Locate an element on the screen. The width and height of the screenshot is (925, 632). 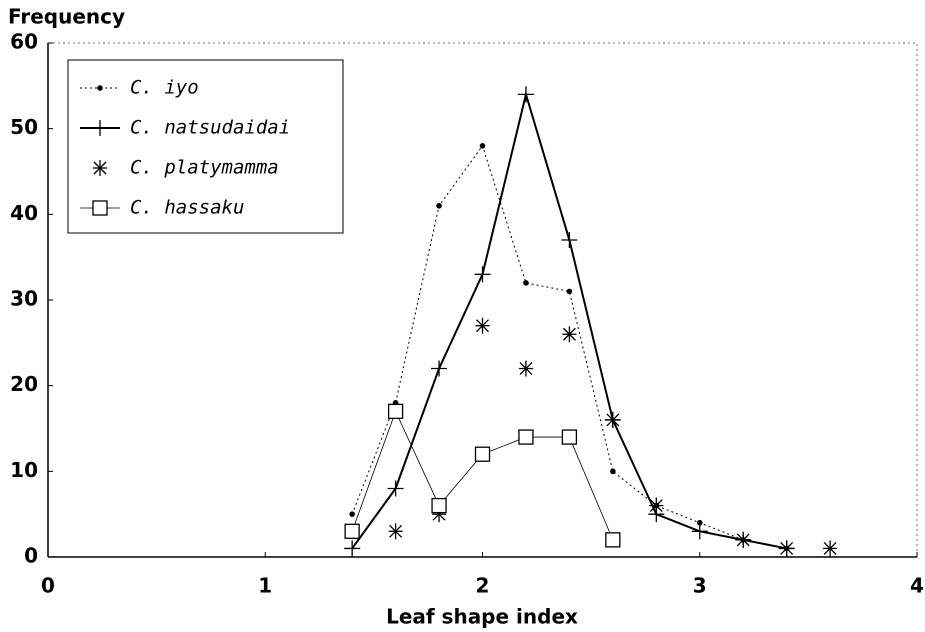
x-tick-label: 0 is located at coordinates (48, 586).